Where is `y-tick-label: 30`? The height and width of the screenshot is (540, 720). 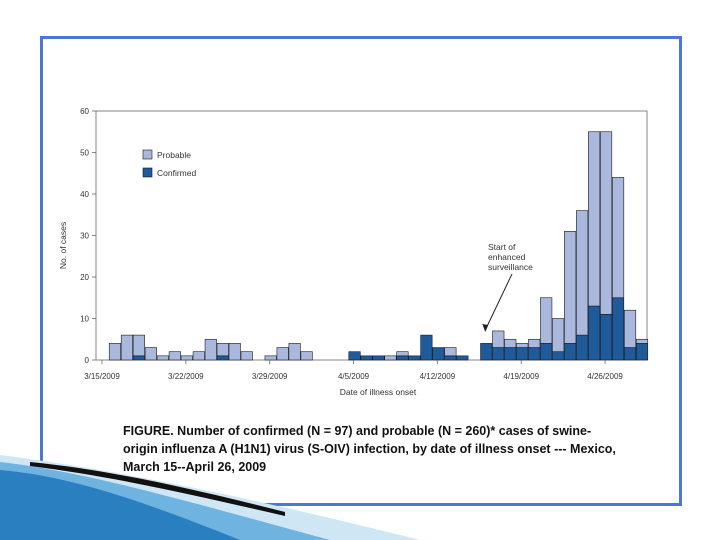
y-tick-label: 30 is located at coordinates (84, 236).